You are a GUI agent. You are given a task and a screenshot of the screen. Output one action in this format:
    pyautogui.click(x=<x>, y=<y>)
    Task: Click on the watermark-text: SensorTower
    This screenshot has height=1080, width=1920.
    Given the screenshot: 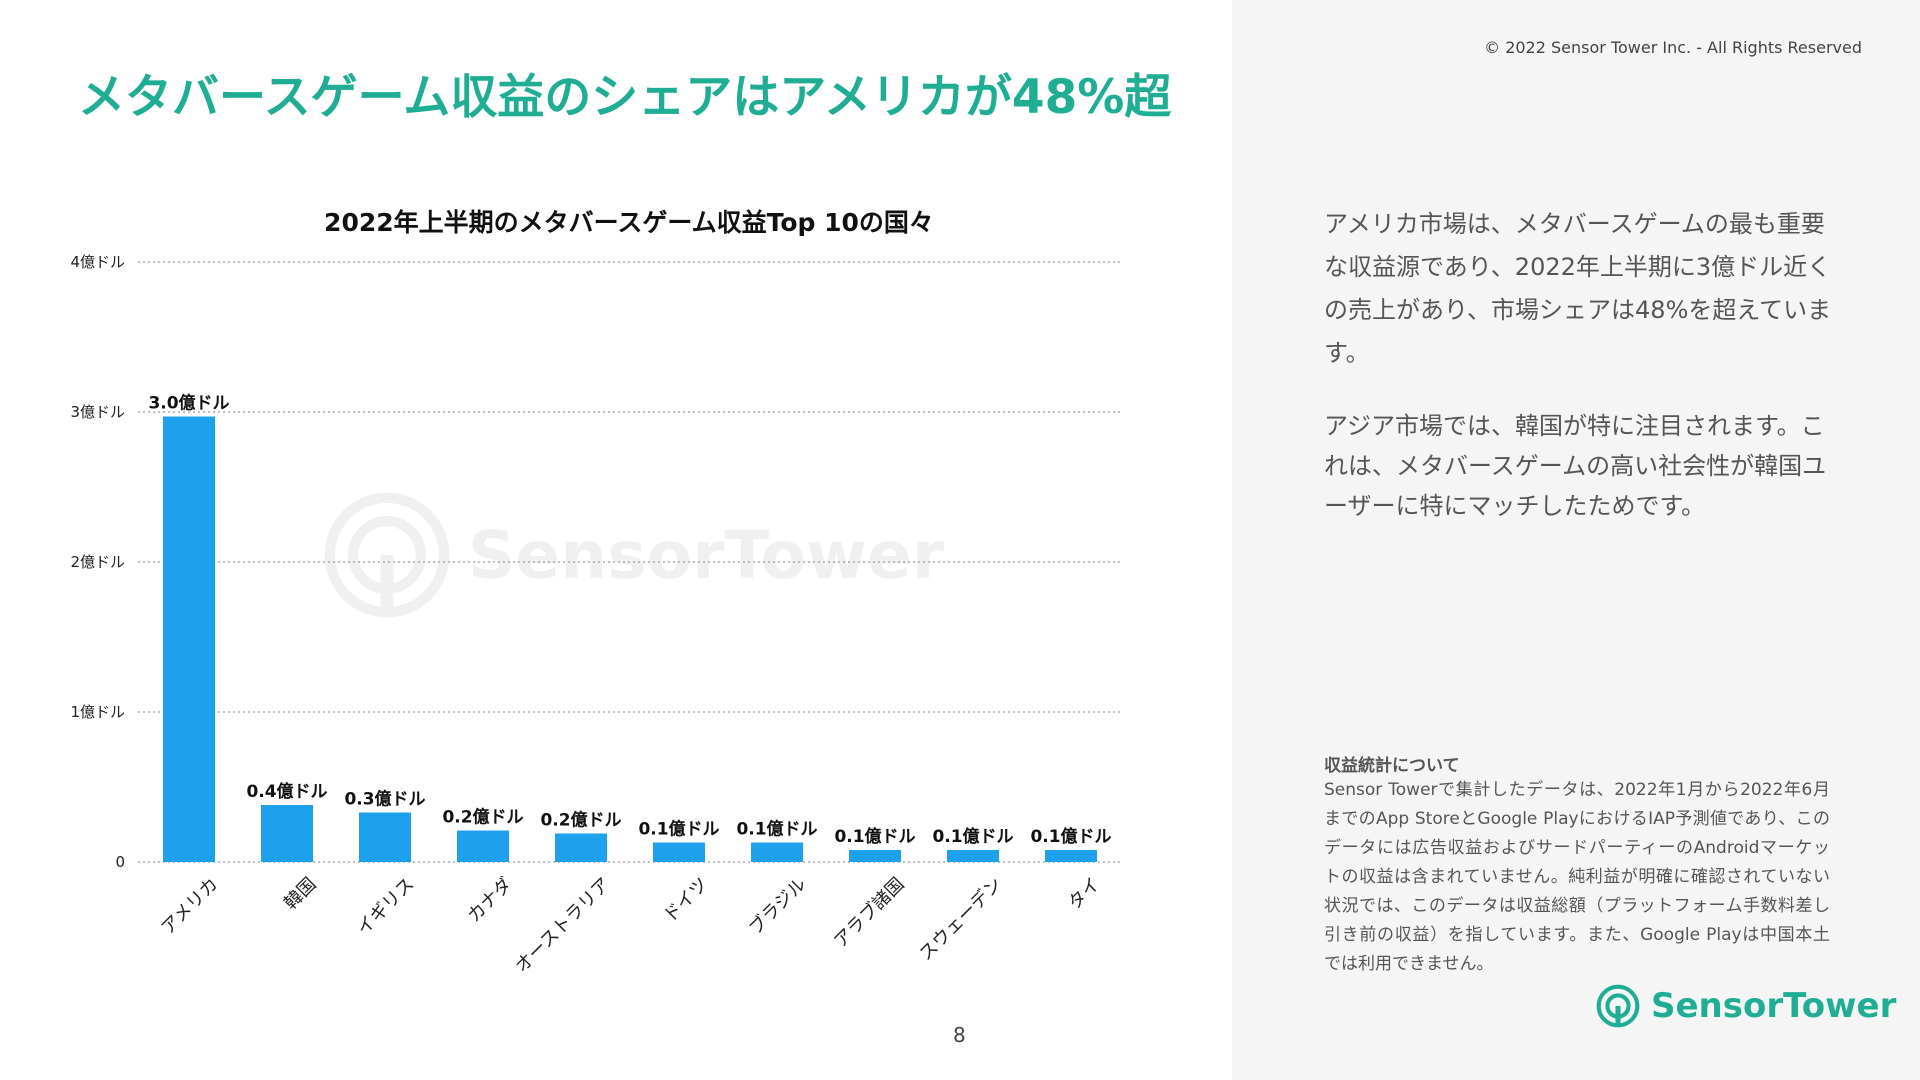 What is the action you would take?
    pyautogui.click(x=706, y=555)
    